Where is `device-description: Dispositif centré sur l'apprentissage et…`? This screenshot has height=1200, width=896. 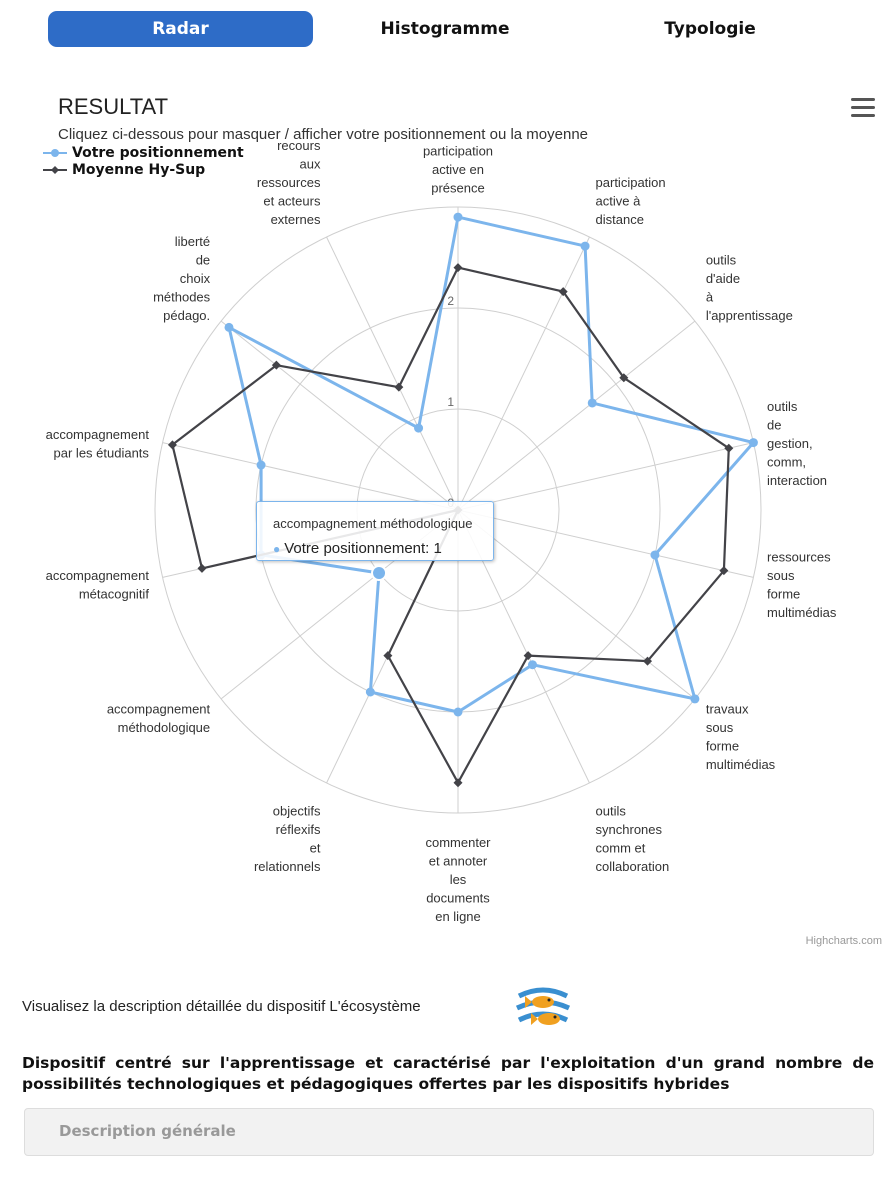
device-description: Dispositif centré sur l'apprentissage et… is located at coordinates (448, 1073).